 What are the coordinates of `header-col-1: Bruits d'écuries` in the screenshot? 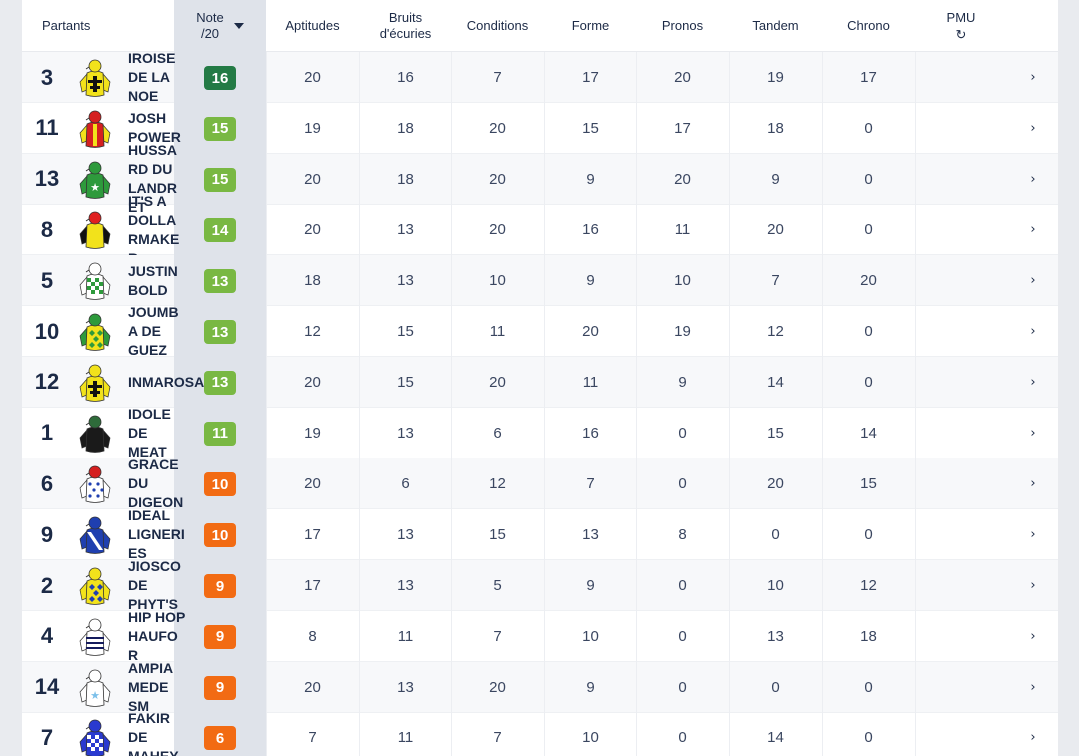 It's located at (405, 25).